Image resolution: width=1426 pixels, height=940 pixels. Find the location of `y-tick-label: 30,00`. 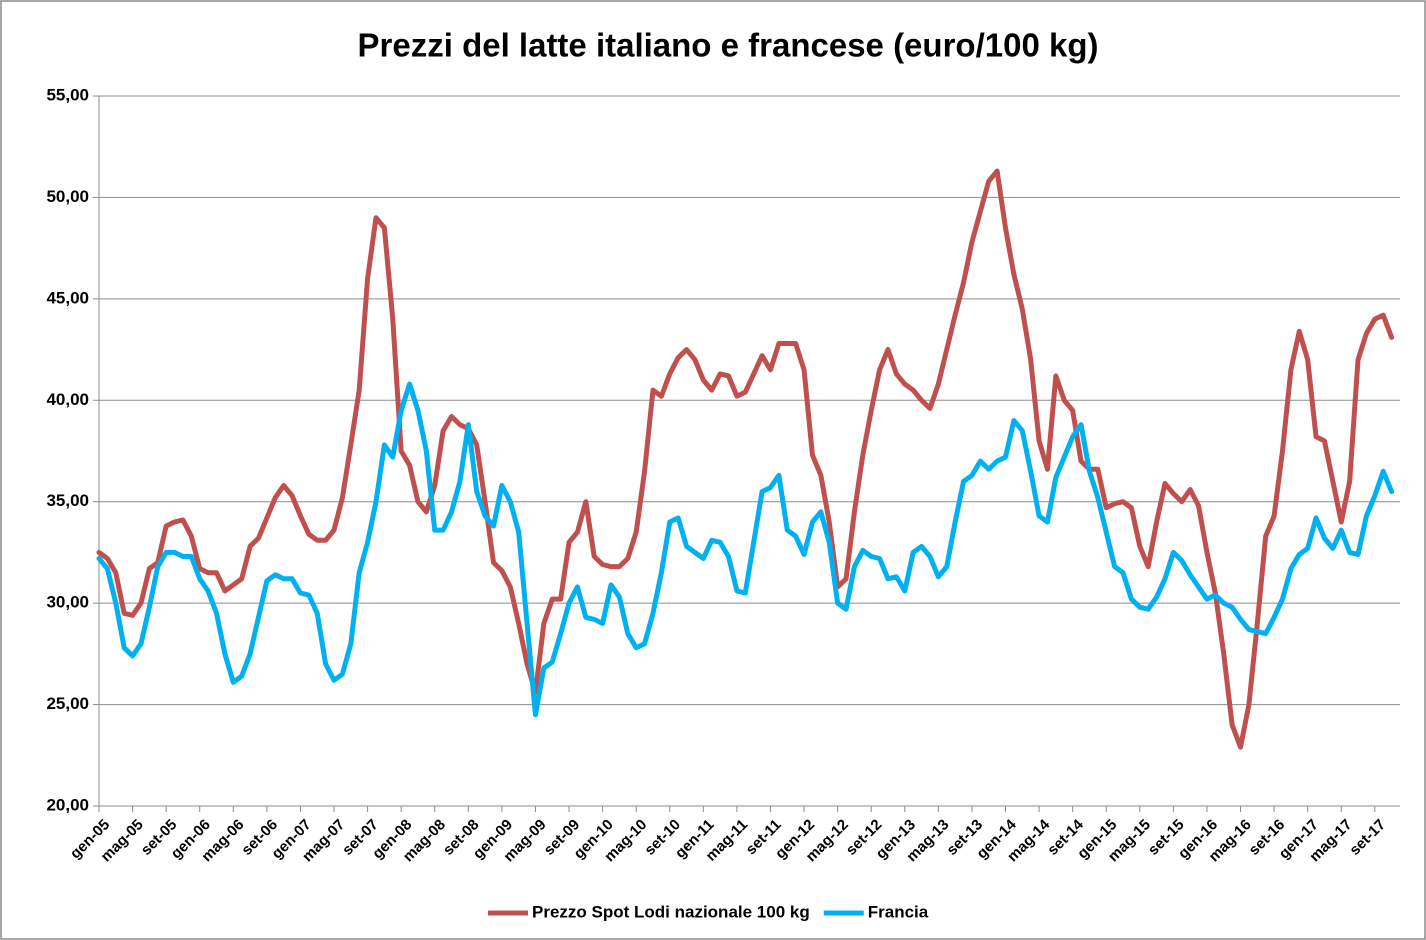

y-tick-label: 30,00 is located at coordinates (67, 602).